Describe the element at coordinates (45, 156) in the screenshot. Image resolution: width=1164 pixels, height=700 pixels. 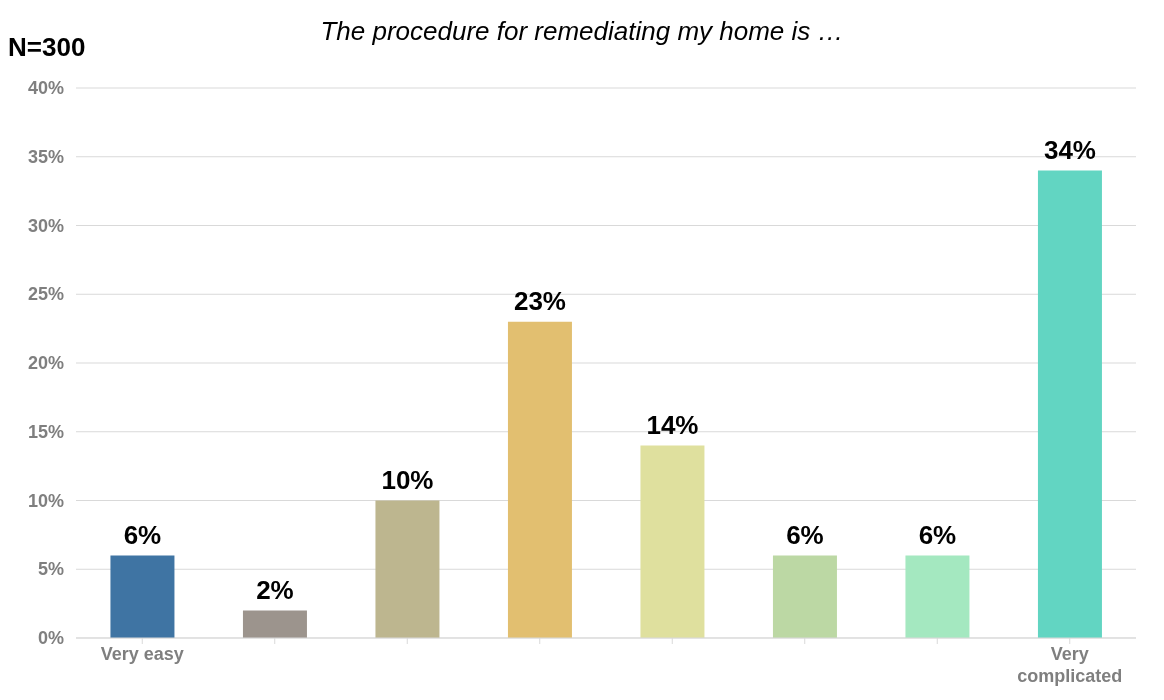
I see `y-tick-label: 35%` at that location.